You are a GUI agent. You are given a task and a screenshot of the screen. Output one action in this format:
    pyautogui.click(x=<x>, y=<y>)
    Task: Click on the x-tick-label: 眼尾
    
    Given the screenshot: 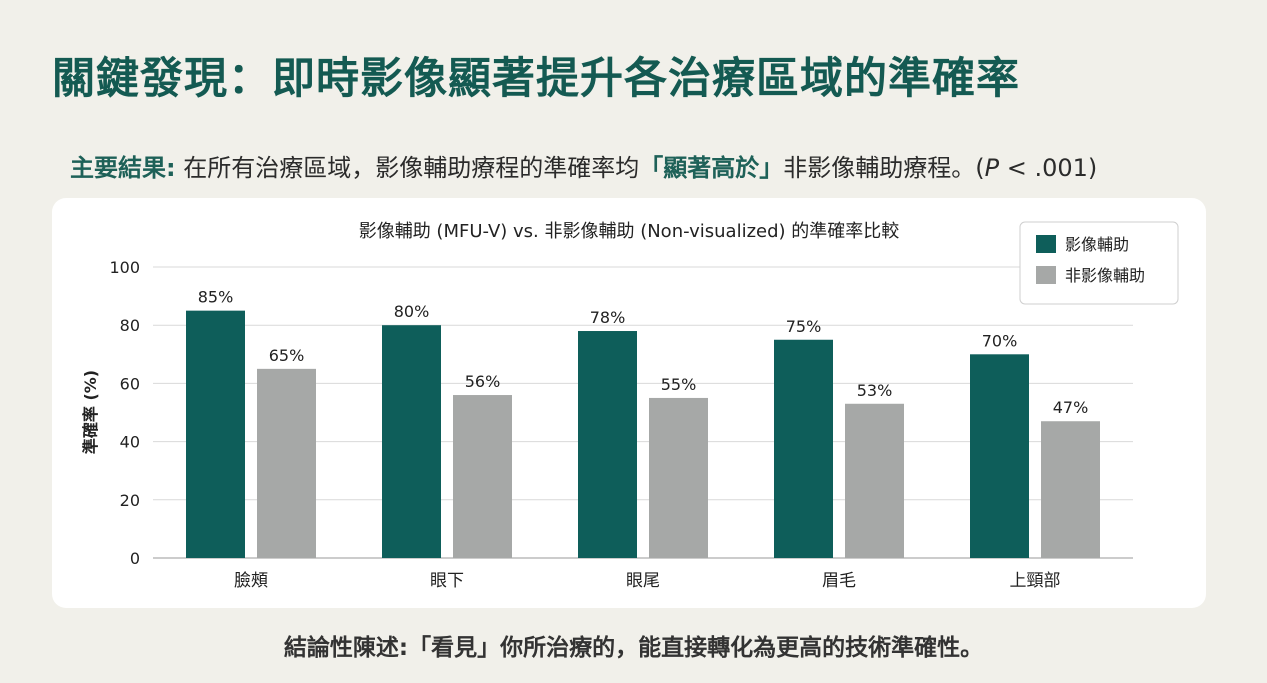 What is the action you would take?
    pyautogui.click(x=643, y=581)
    